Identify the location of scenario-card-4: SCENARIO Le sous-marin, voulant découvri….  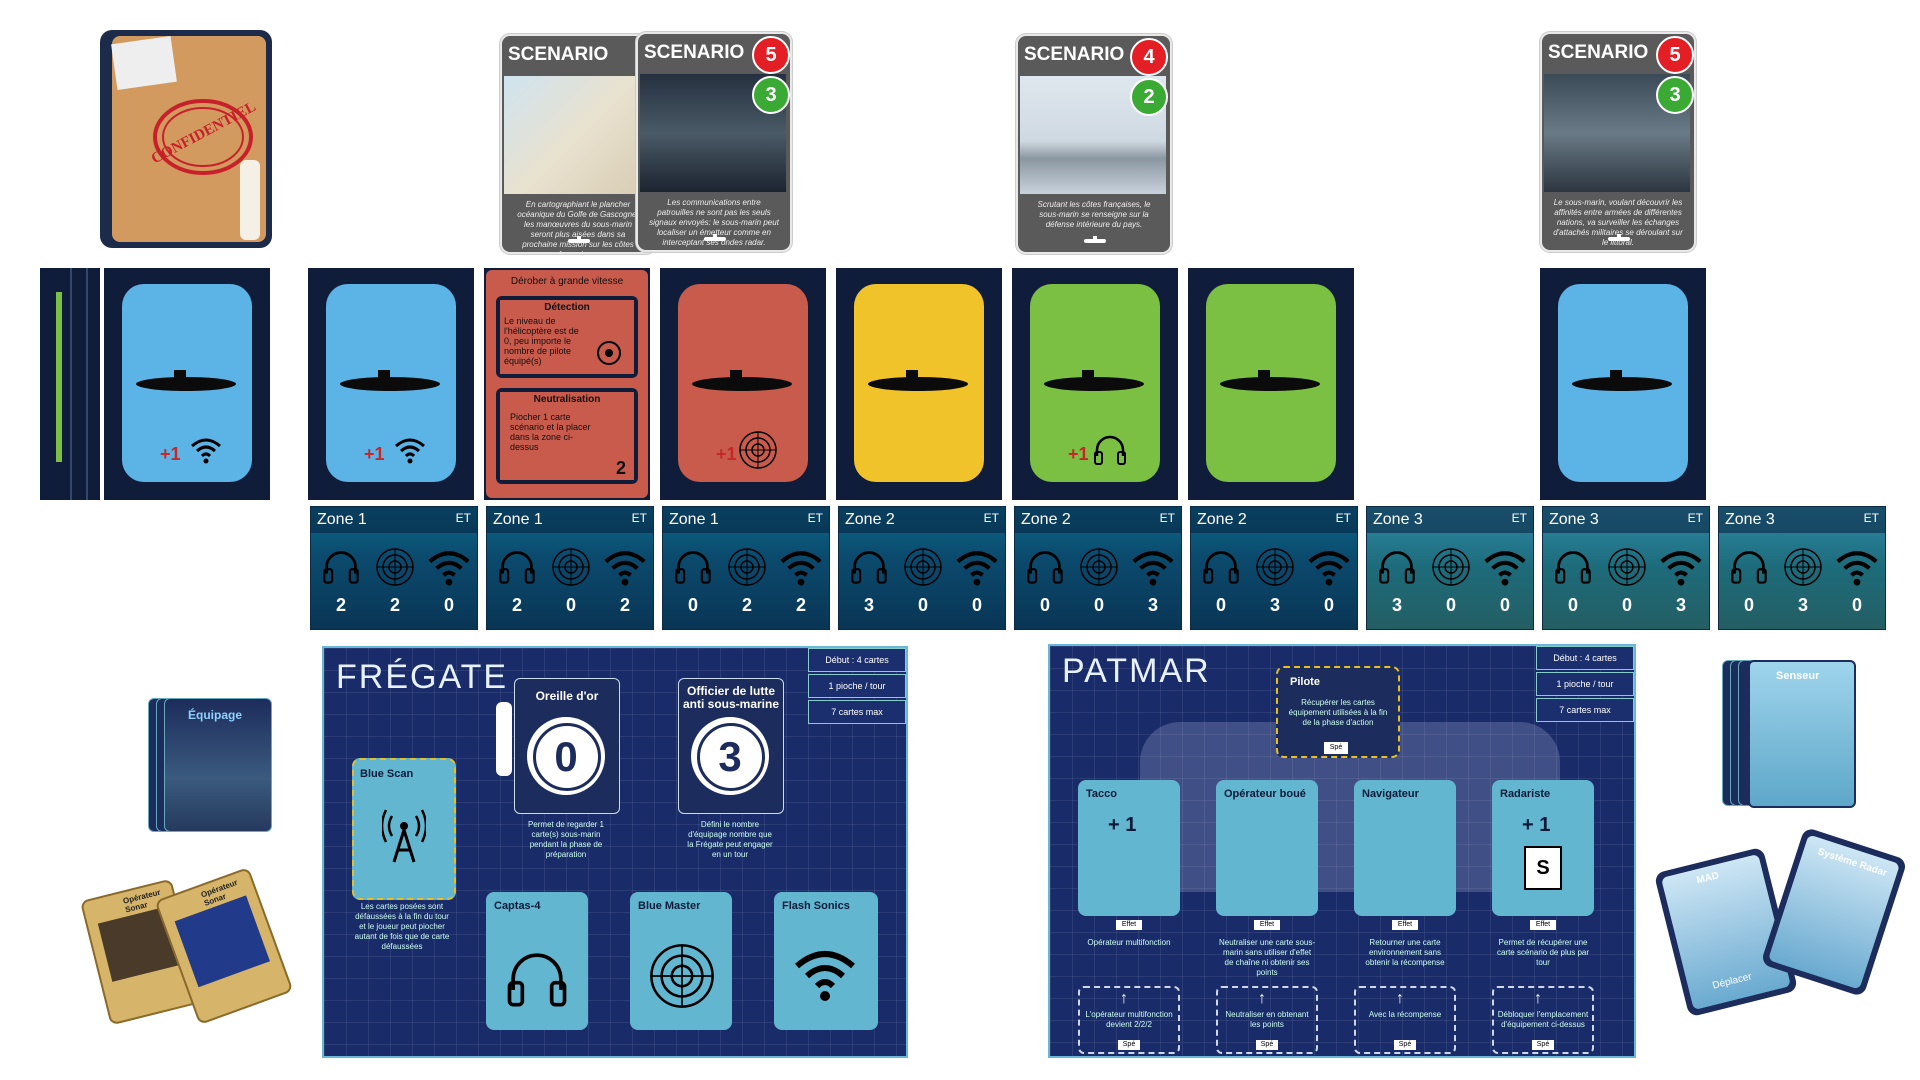
(1618, 142).